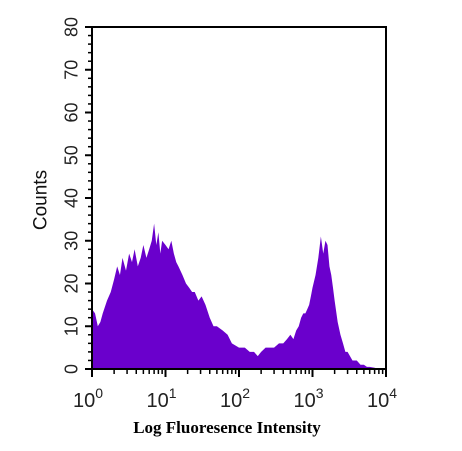  I want to click on y-tick-label: 50, so click(71, 155).